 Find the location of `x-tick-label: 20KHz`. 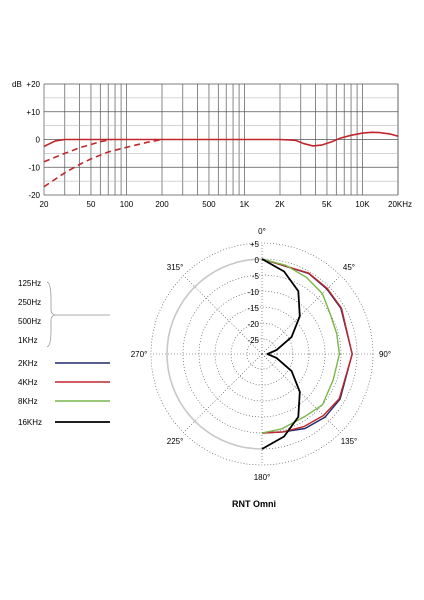

x-tick-label: 20KHz is located at coordinates (400, 204).